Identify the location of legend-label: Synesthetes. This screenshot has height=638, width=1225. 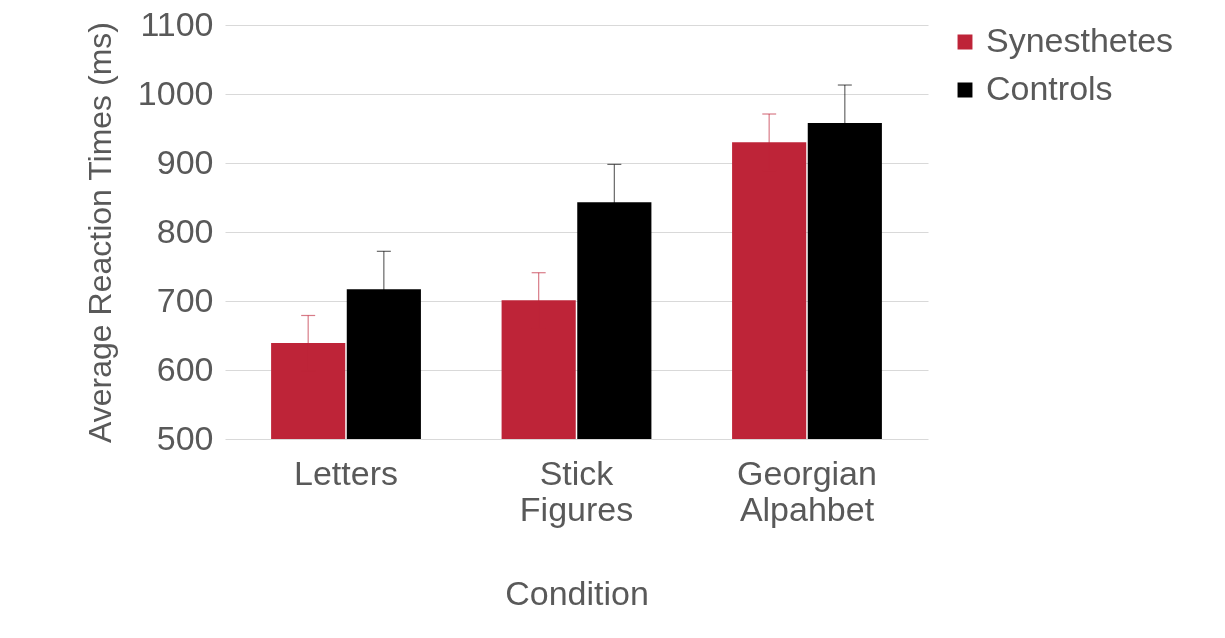
(1080, 40).